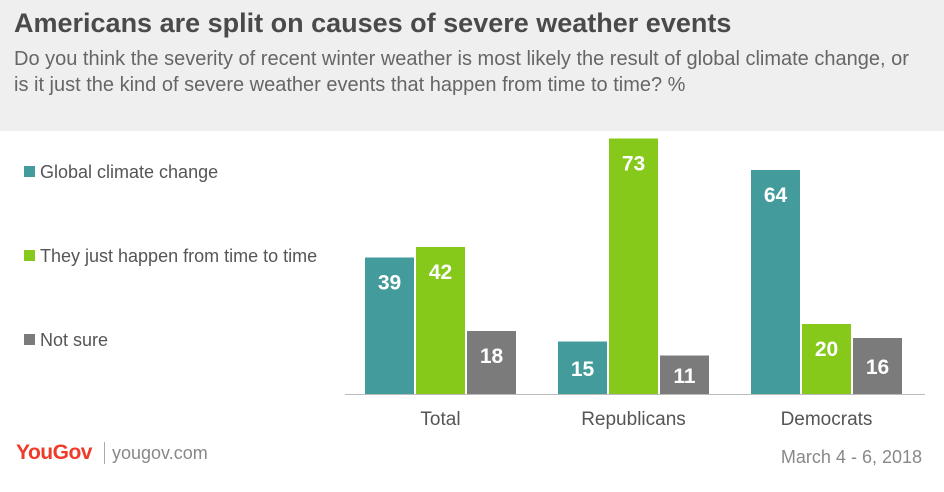  I want to click on footer-url: yougov.com, so click(160, 453).